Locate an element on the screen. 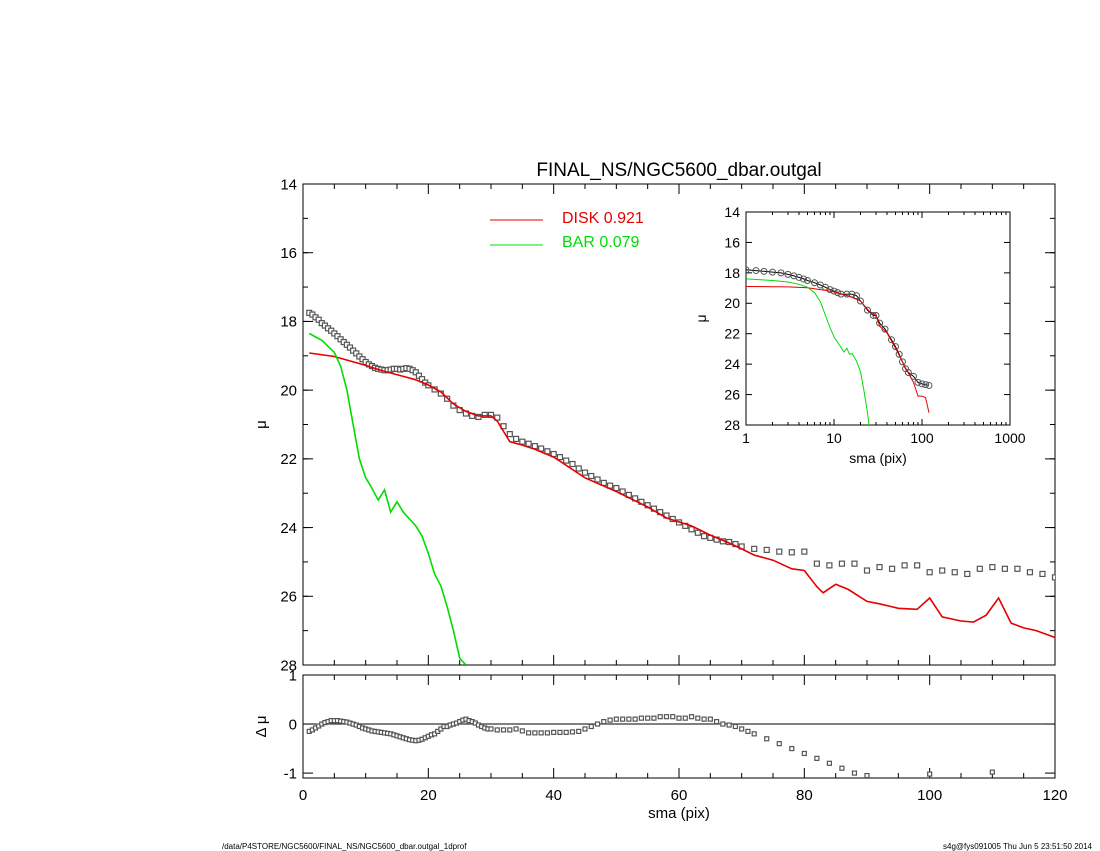 The height and width of the screenshot is (851, 1100). inset-chart: 1 10 100 1000 14 16 18 20 22 24 26 28 μ sma (pix) is located at coordinates (859, 335).